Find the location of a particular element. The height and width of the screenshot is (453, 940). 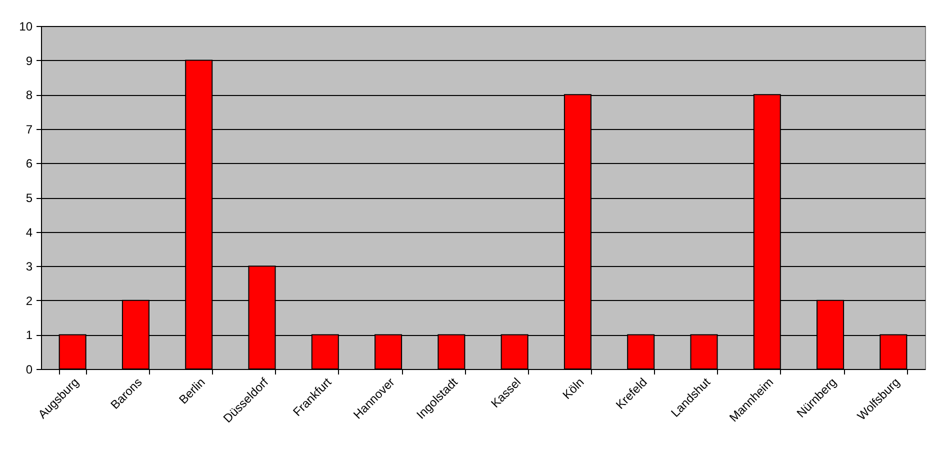

y-tick-label: 10 is located at coordinates (26, 27).